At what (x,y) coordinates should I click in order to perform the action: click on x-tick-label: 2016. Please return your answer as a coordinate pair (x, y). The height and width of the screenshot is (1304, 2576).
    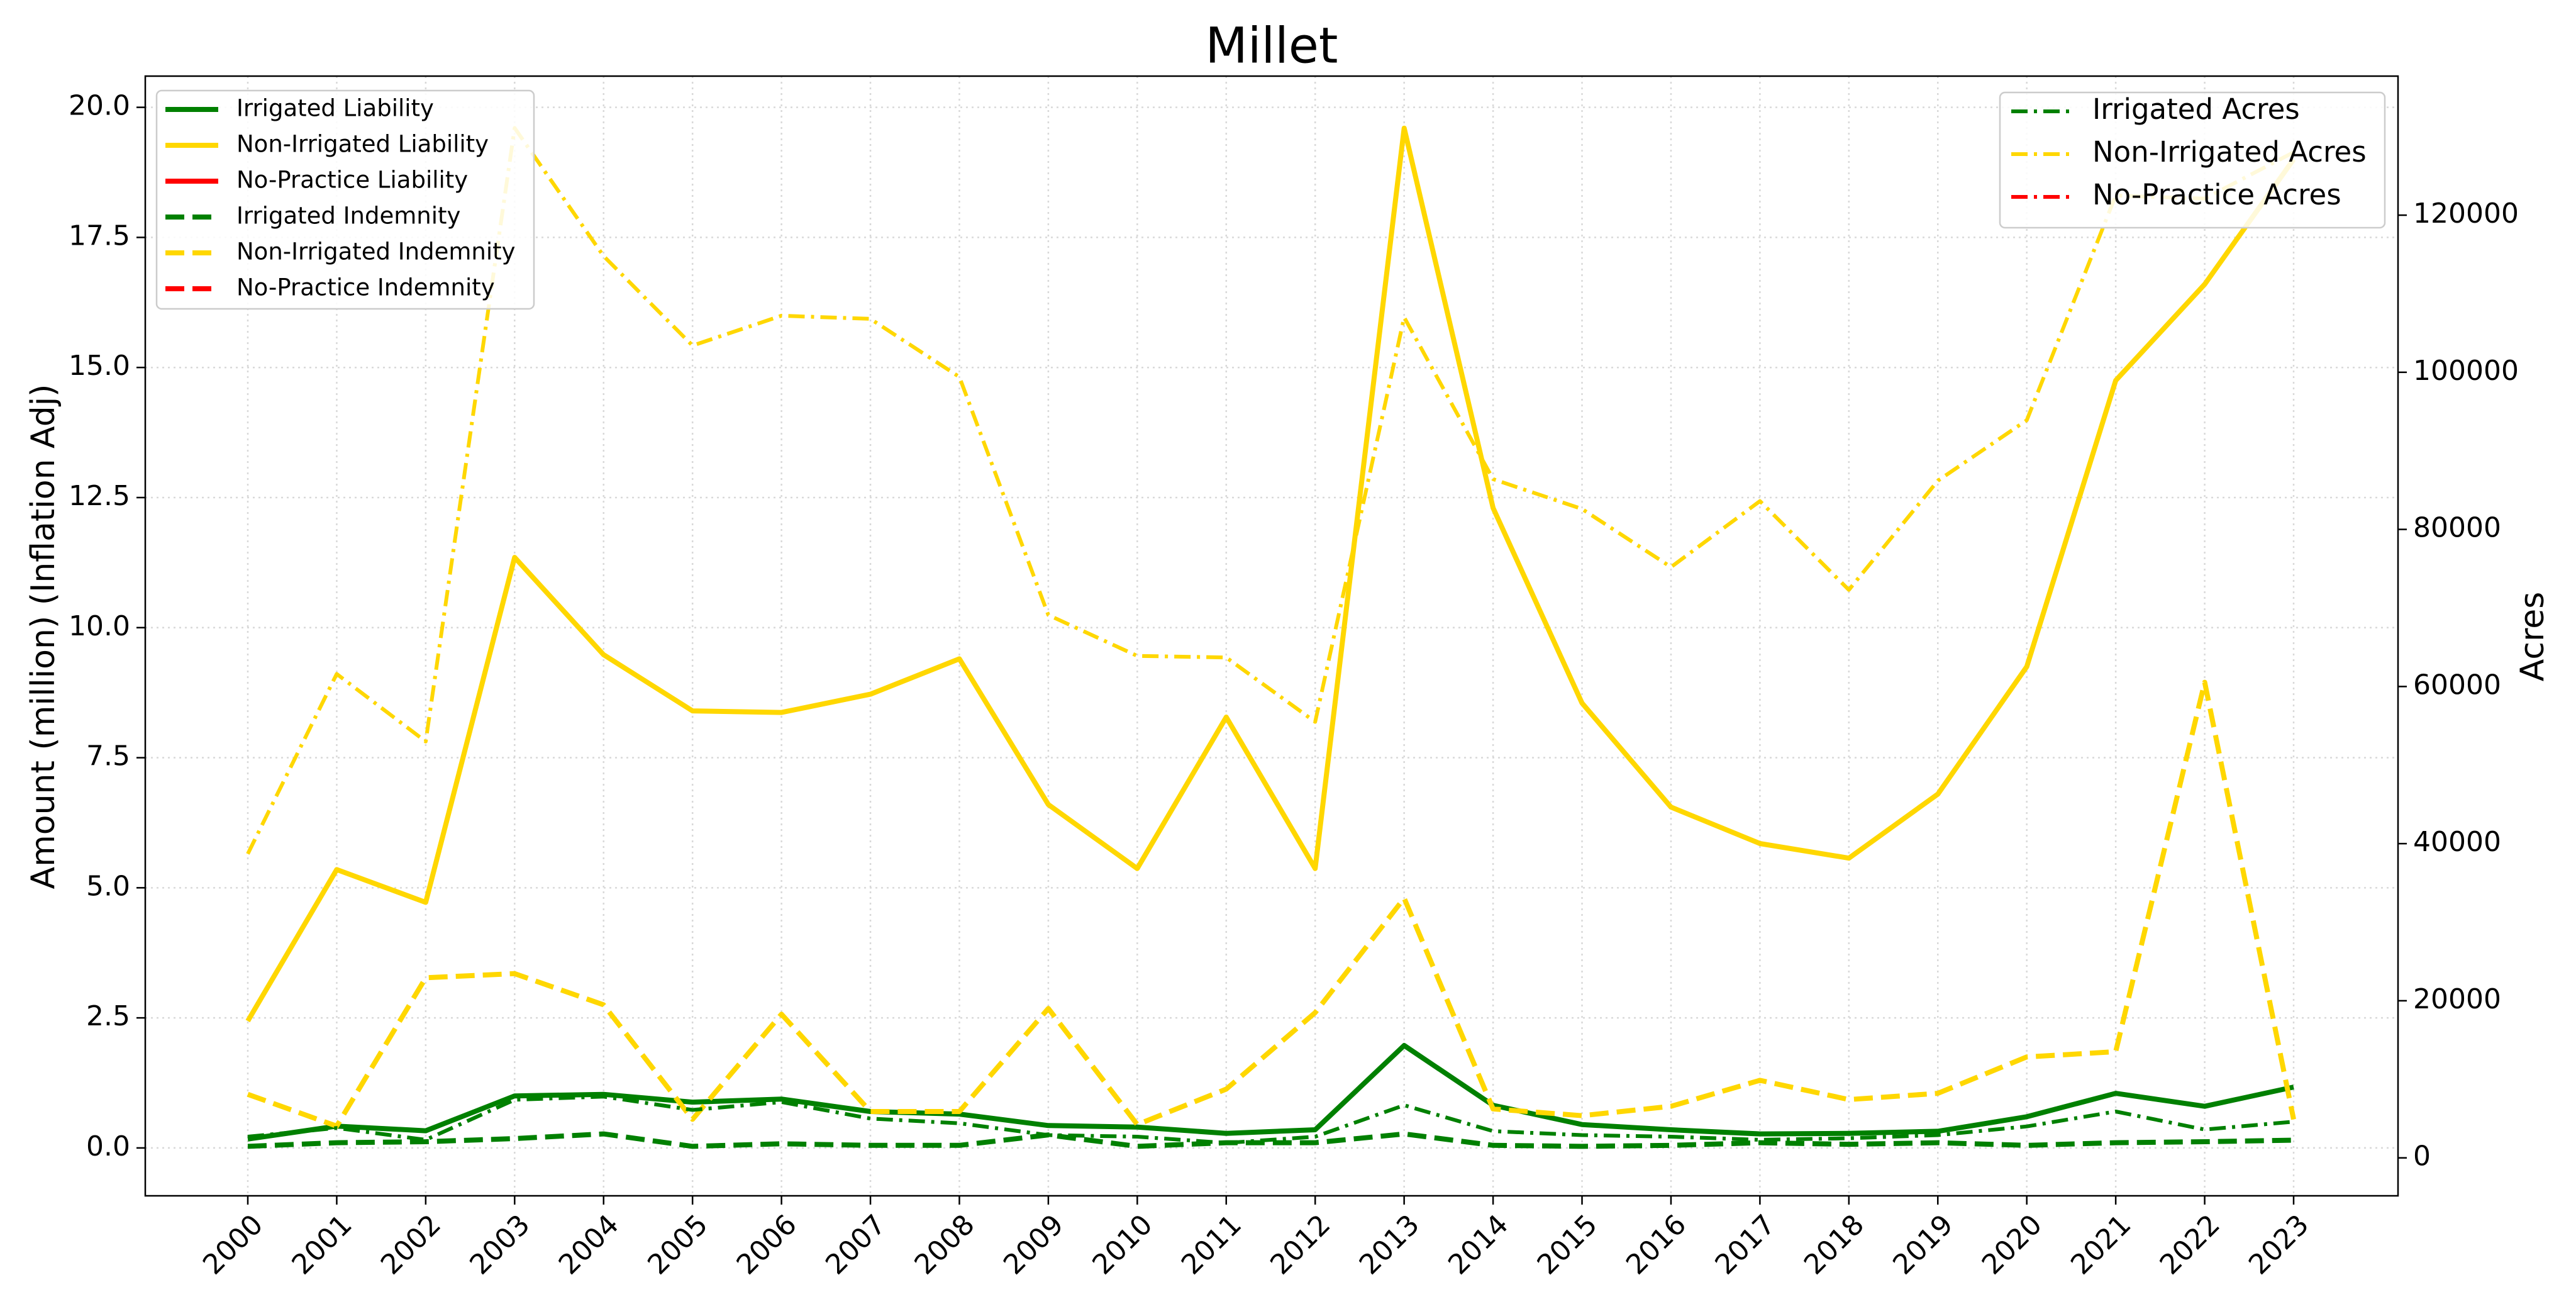
    Looking at the image, I should click on (1656, 1245).